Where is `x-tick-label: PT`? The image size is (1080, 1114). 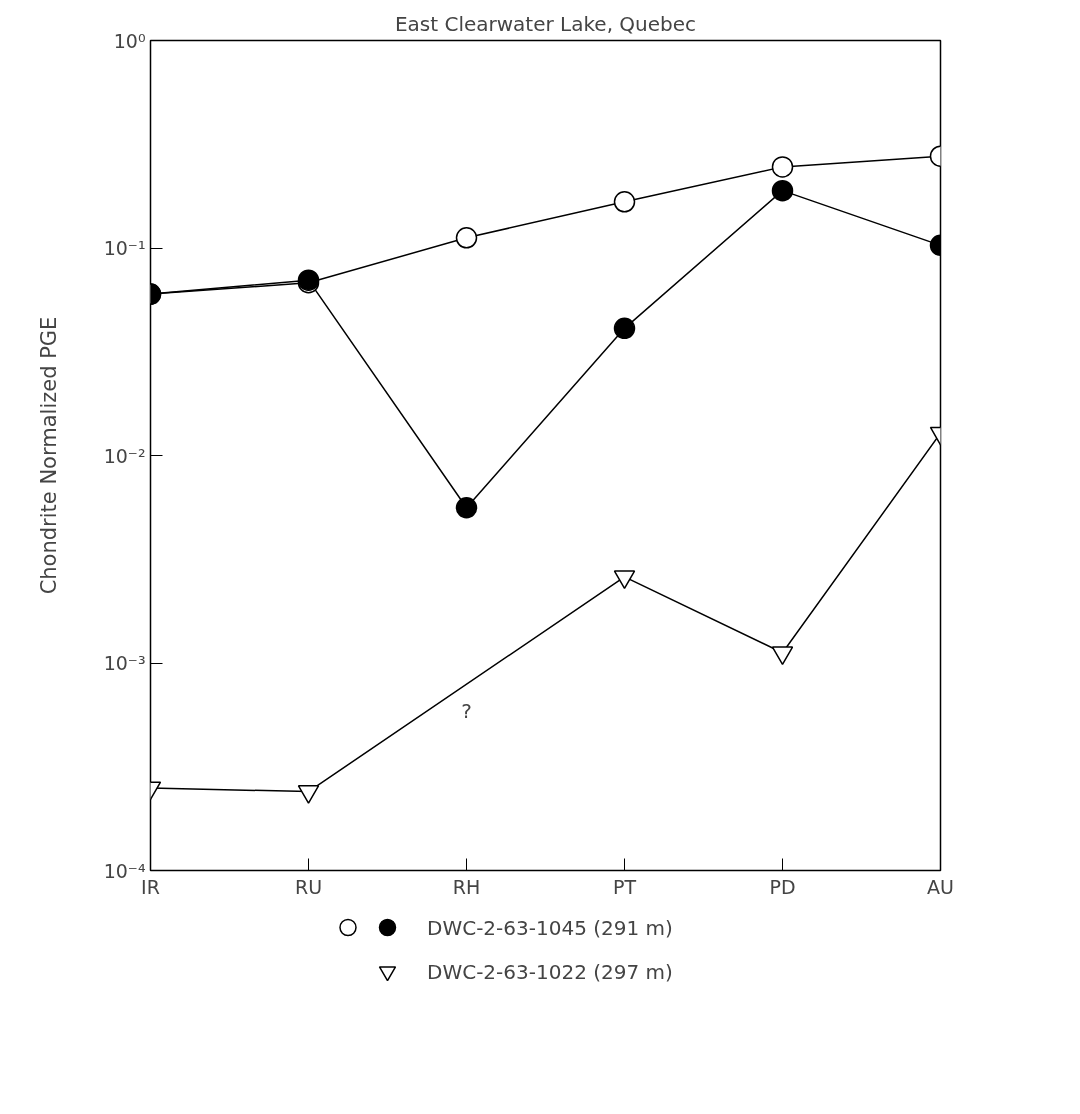 x-tick-label: PT is located at coordinates (624, 886).